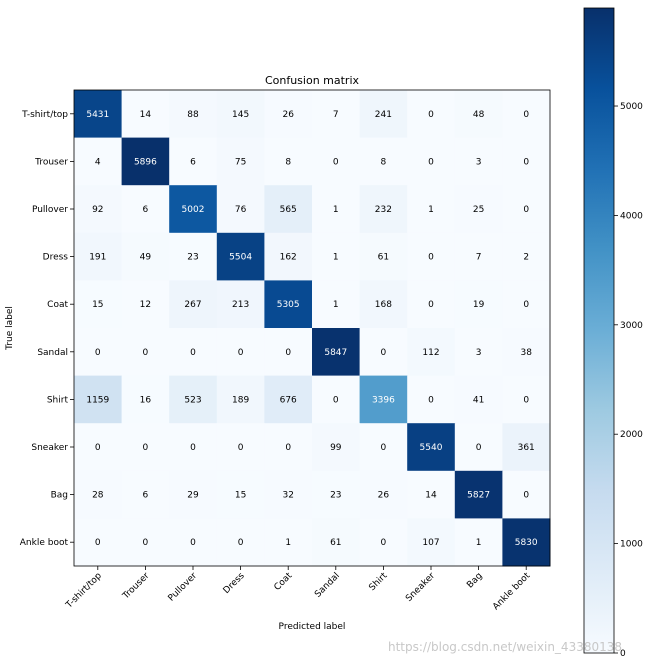 The height and width of the screenshot is (664, 650). I want to click on cell-value-label: 162, so click(288, 258).